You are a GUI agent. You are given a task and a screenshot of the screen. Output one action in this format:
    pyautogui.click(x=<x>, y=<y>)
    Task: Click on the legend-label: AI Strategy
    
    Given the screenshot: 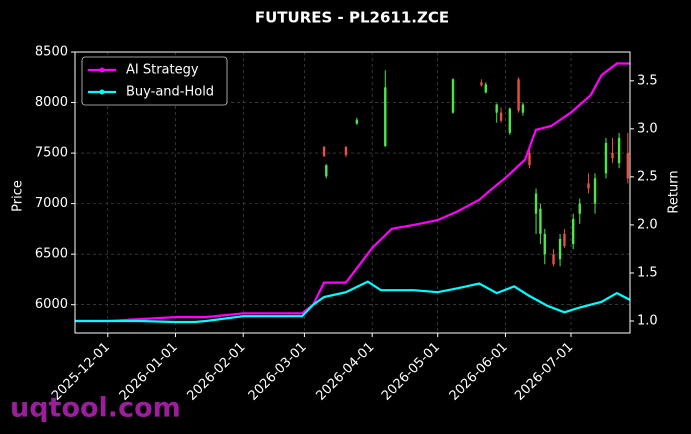 What is the action you would take?
    pyautogui.click(x=162, y=70)
    